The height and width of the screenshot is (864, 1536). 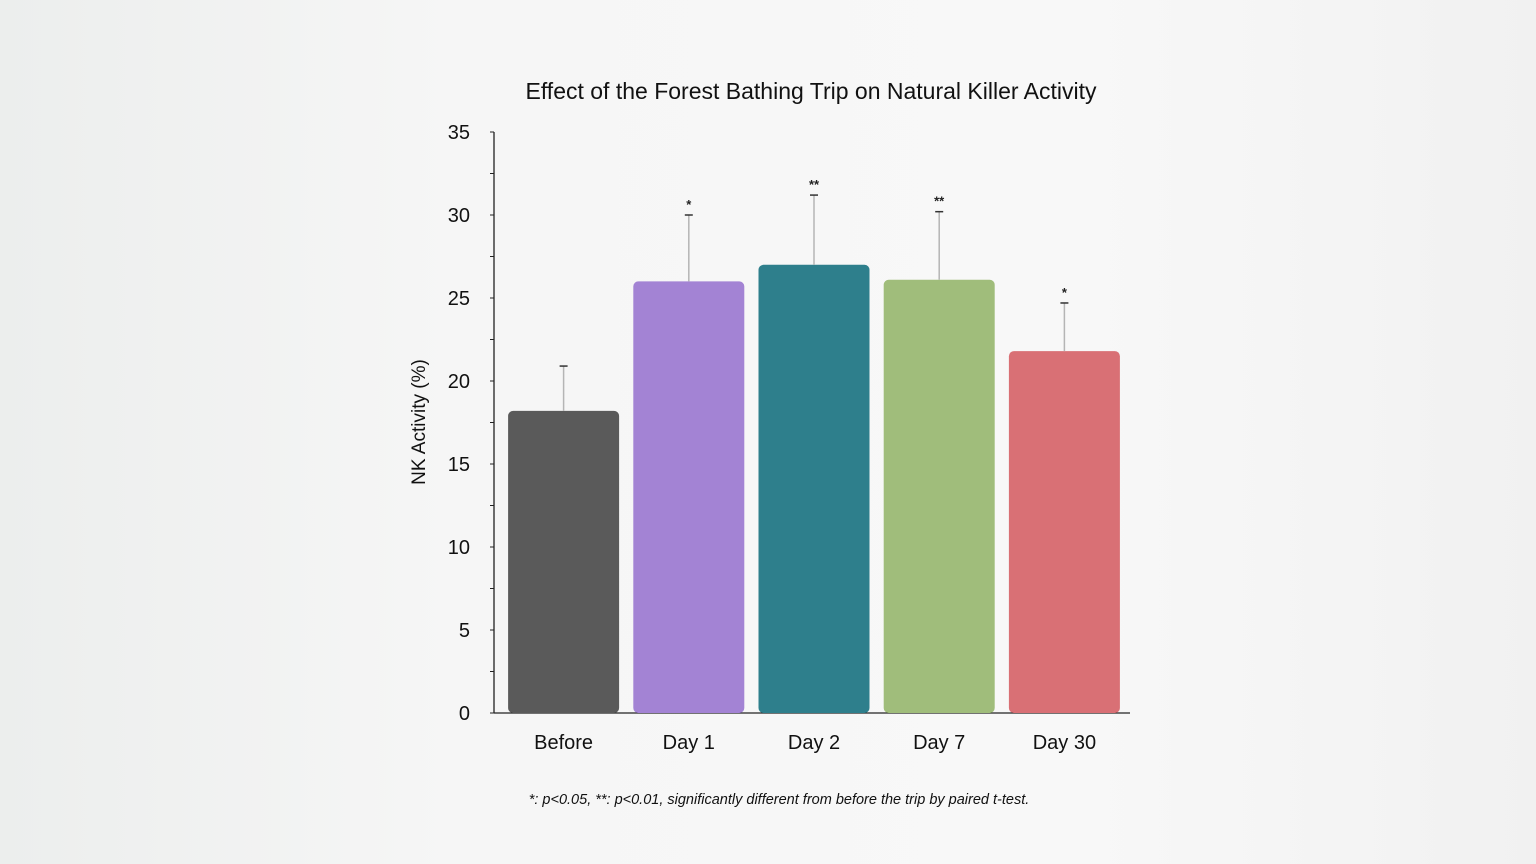 What do you see at coordinates (459, 299) in the screenshot?
I see `y-tick-label: 25` at bounding box center [459, 299].